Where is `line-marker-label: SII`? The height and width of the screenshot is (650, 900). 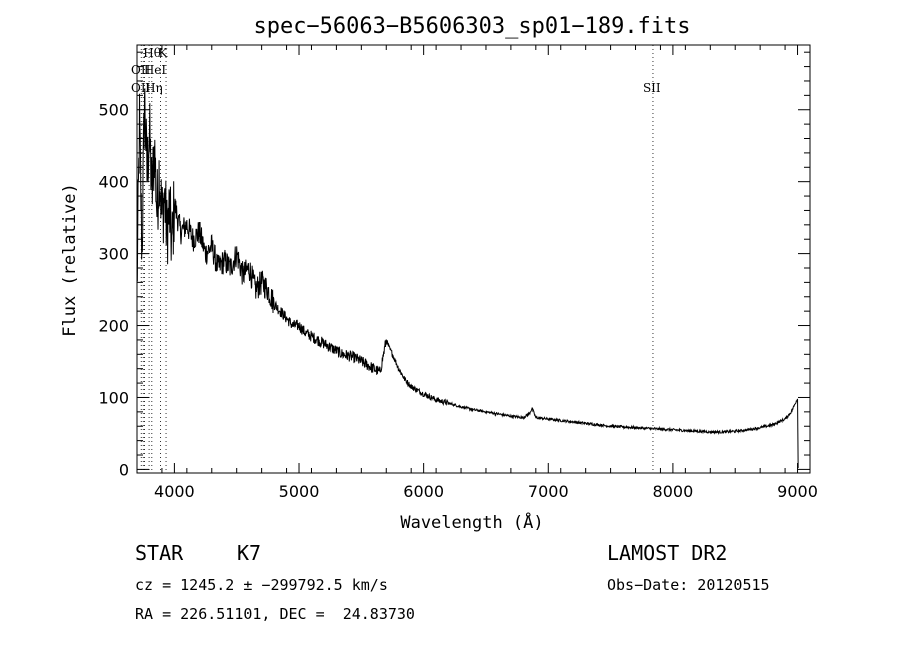
line-marker-label: SII is located at coordinates (652, 88).